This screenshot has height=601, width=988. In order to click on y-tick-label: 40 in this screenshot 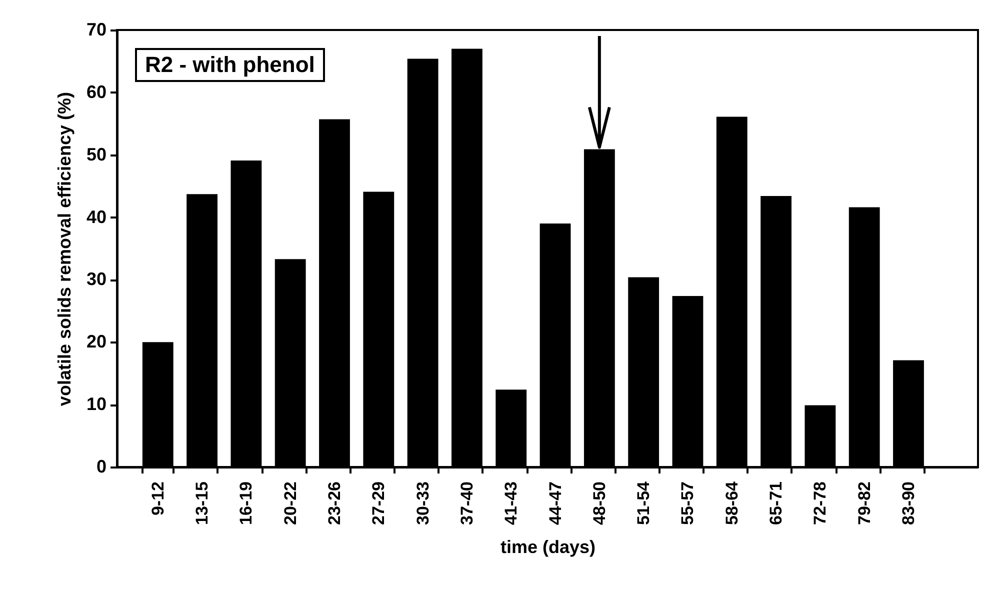, I will do `click(96, 216)`.